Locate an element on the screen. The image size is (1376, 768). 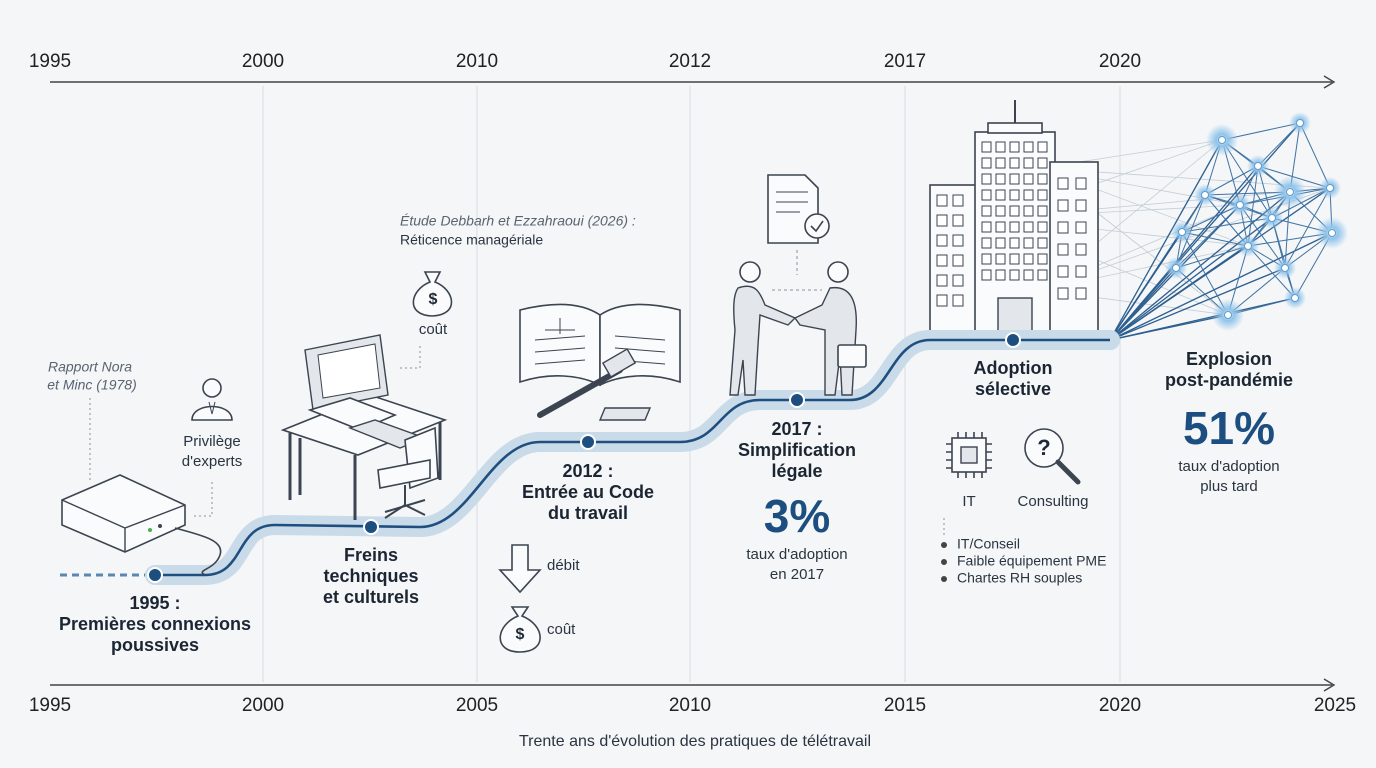
bottom-axis-label: 2000 is located at coordinates (263, 705).